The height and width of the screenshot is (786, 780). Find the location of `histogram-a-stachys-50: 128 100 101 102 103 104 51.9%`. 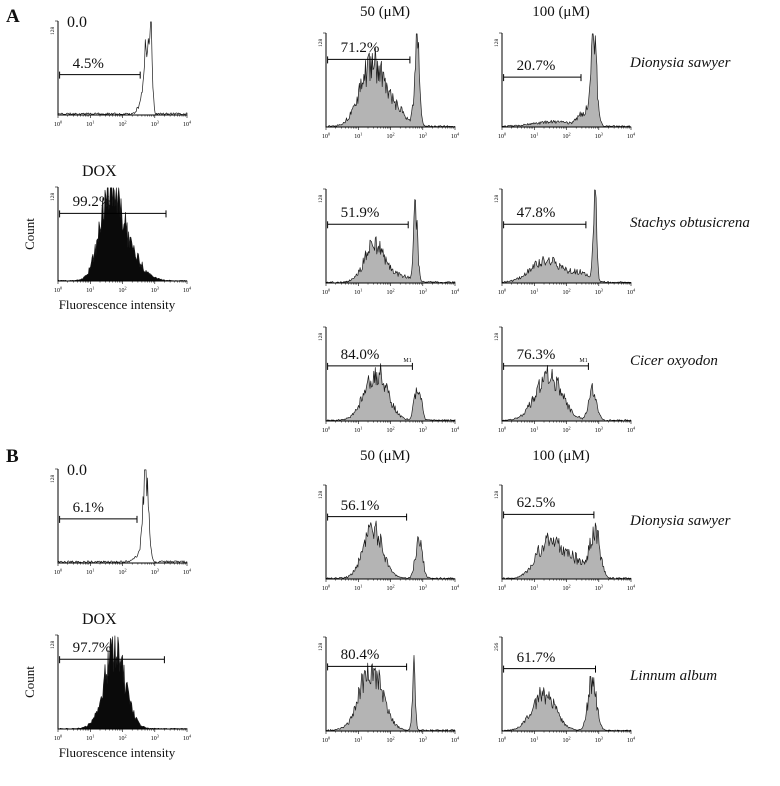

histogram-a-stachys-50: 128 100 101 102 103 104 51.9% is located at coordinates (385, 241).